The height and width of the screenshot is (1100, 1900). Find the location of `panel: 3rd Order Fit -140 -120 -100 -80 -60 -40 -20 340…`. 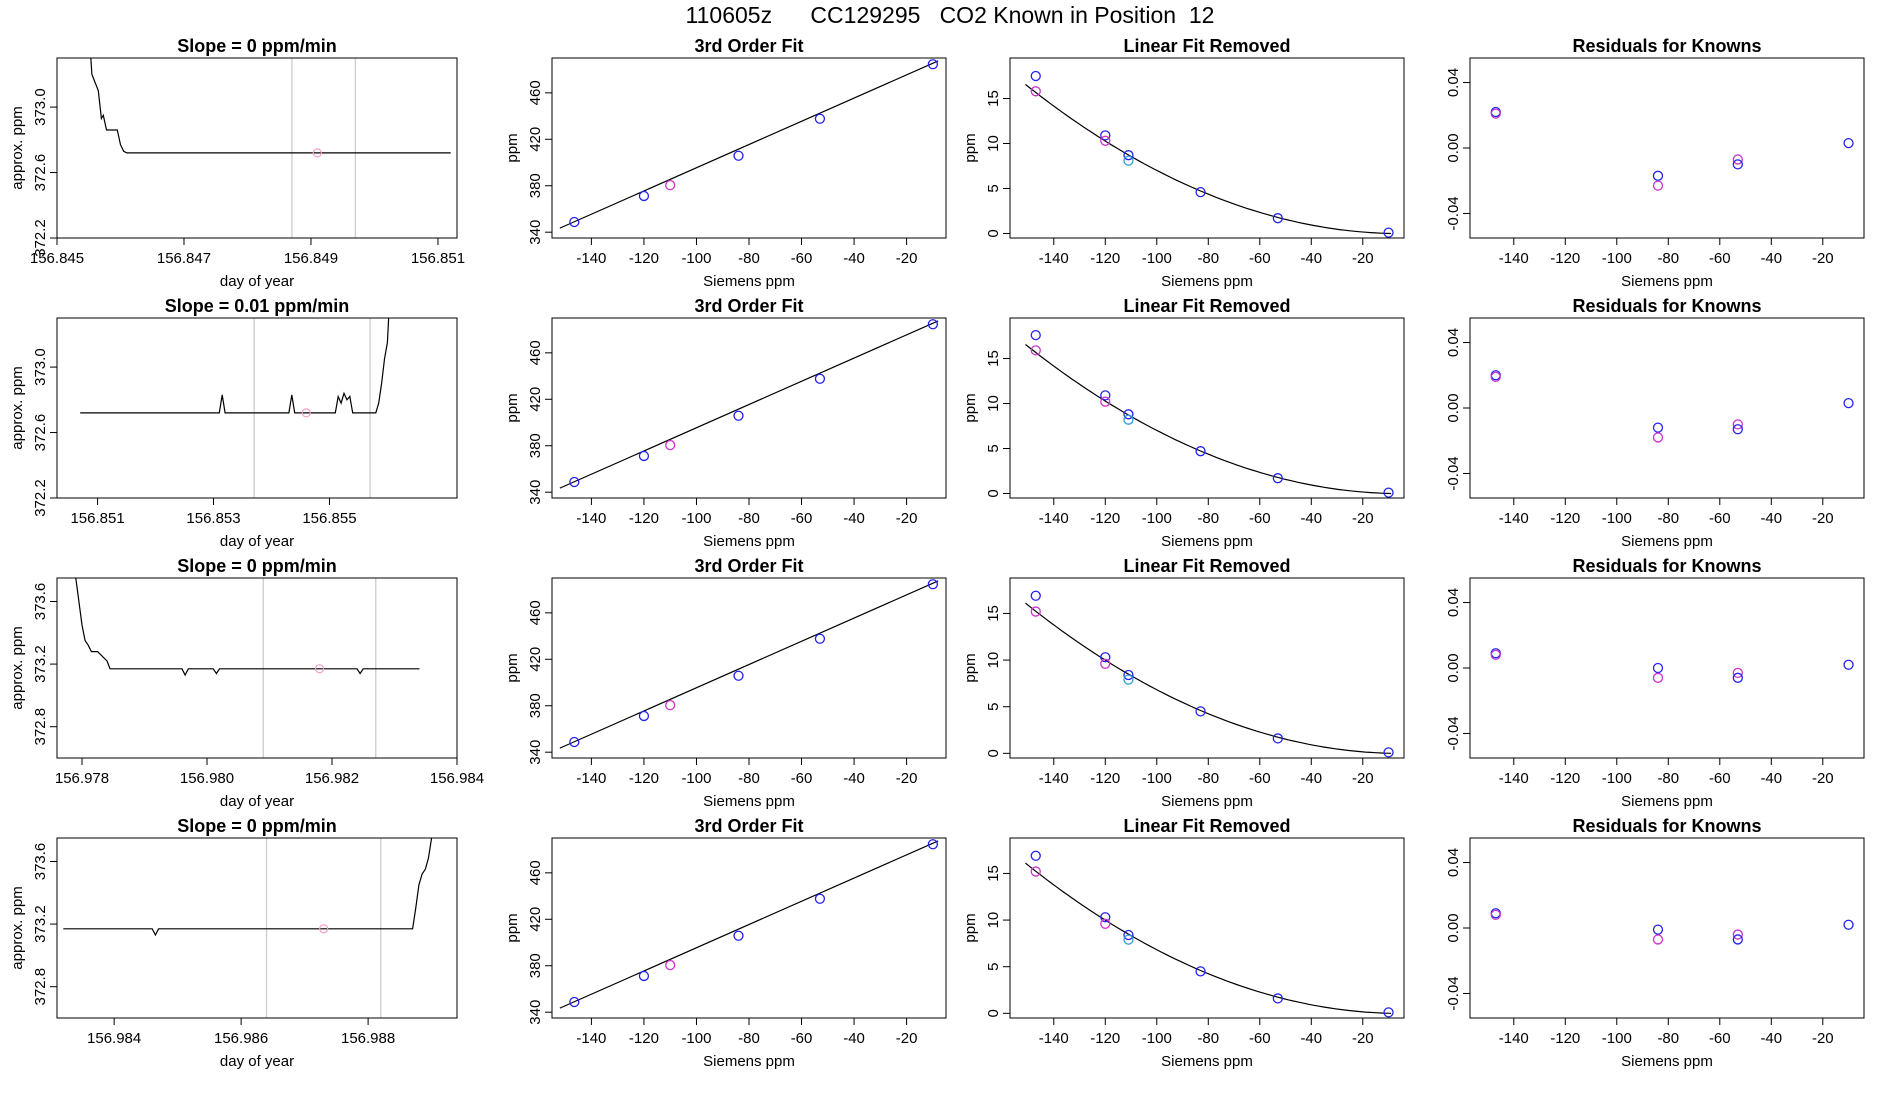

panel: 3rd Order Fit -140 -120 -100 -80 -60 -40 -20 340… is located at coordinates (725, 943).